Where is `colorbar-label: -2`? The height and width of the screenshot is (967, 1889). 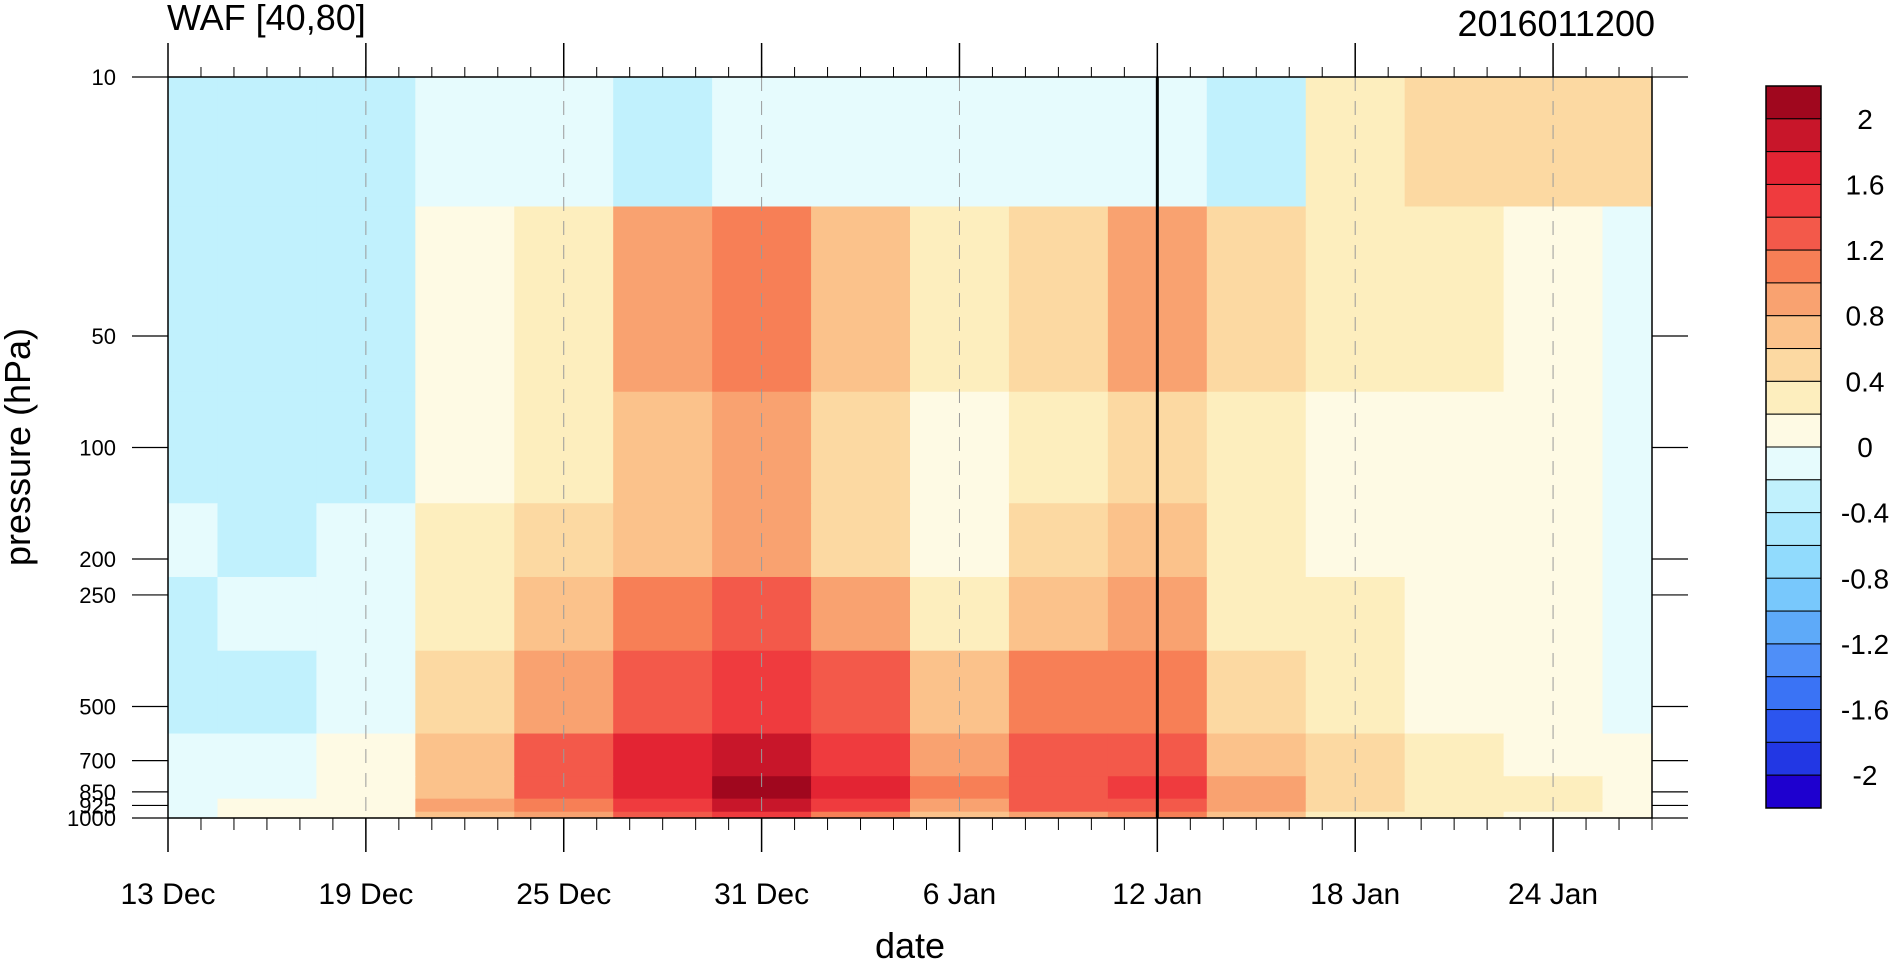 colorbar-label: -2 is located at coordinates (1865, 775).